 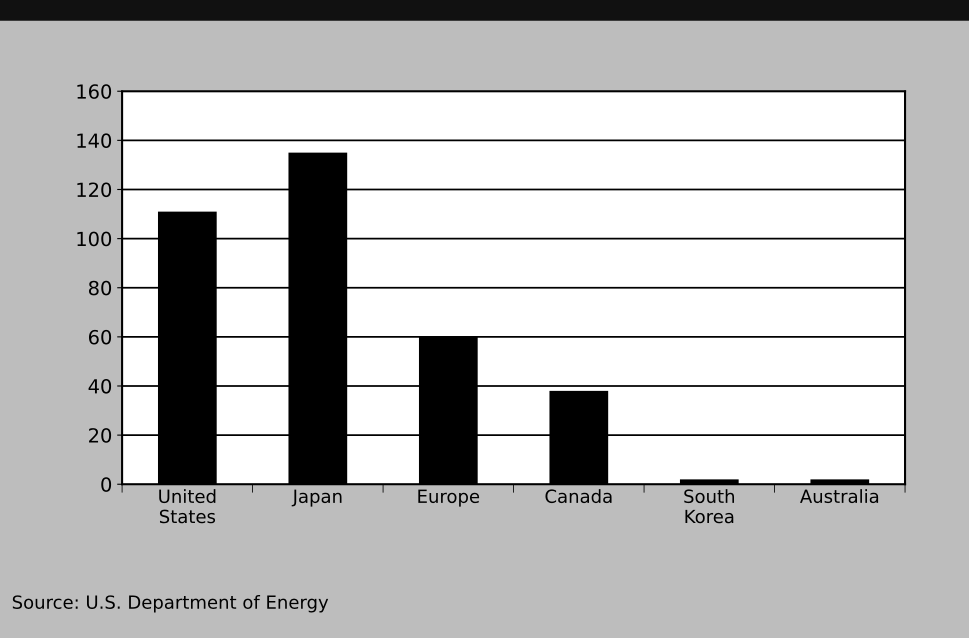 I want to click on x-tick-label: Canada, so click(x=578, y=496).